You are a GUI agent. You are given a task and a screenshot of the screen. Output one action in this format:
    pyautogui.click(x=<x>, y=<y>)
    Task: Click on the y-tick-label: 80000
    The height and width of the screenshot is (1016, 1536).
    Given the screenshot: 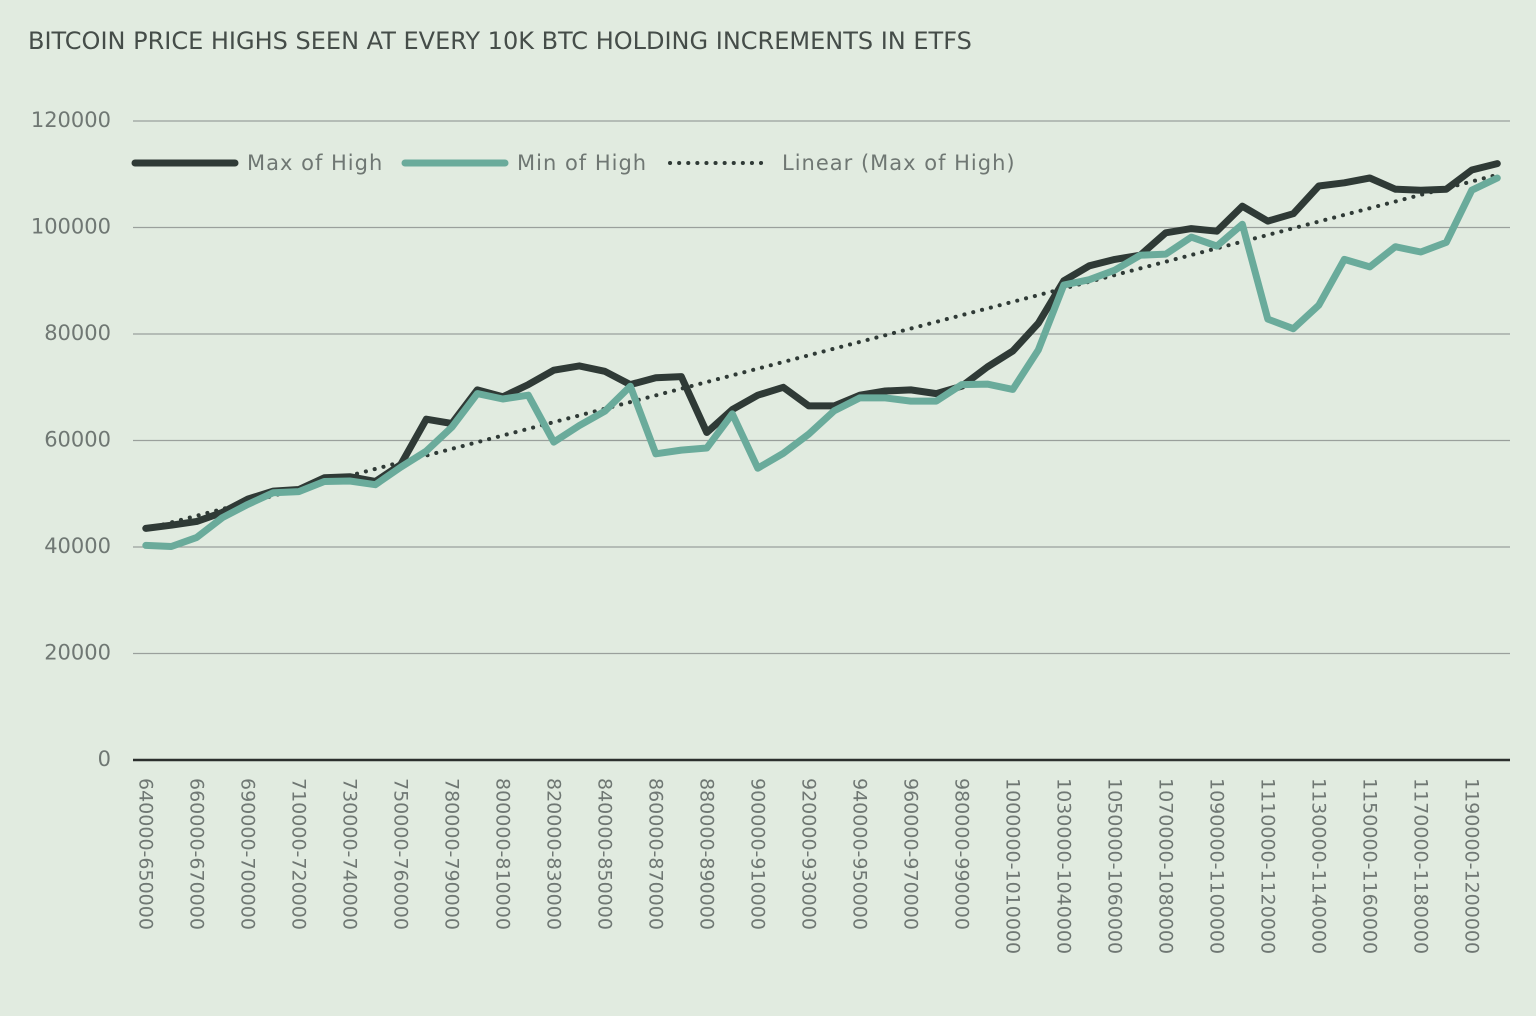 What is the action you would take?
    pyautogui.click(x=77, y=333)
    